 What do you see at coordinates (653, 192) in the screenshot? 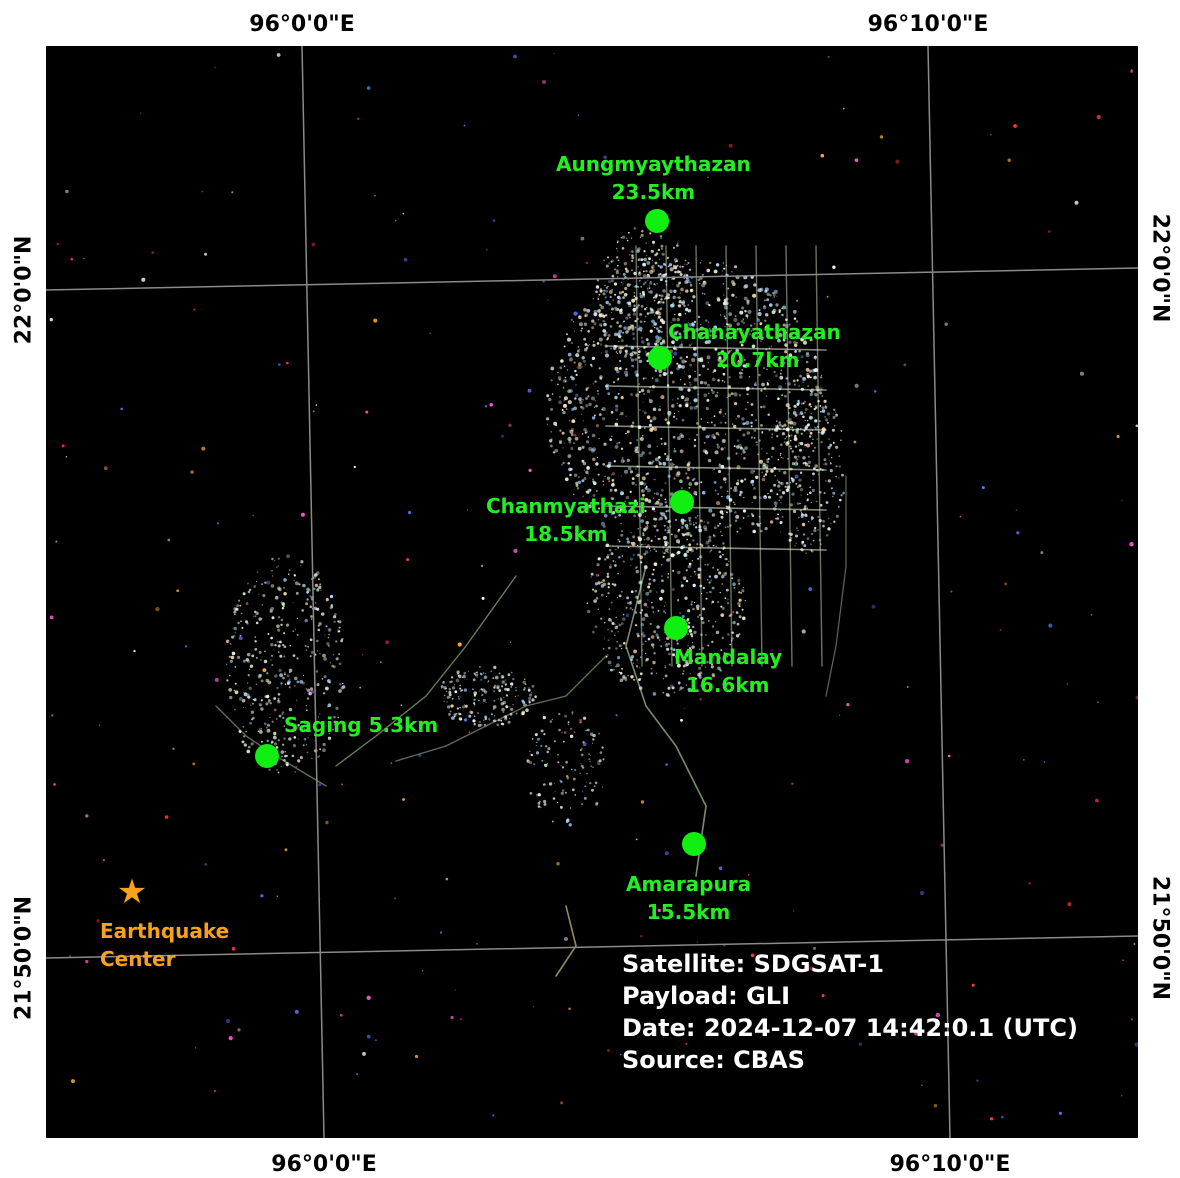
I see `place-distance: 23.5km` at bounding box center [653, 192].